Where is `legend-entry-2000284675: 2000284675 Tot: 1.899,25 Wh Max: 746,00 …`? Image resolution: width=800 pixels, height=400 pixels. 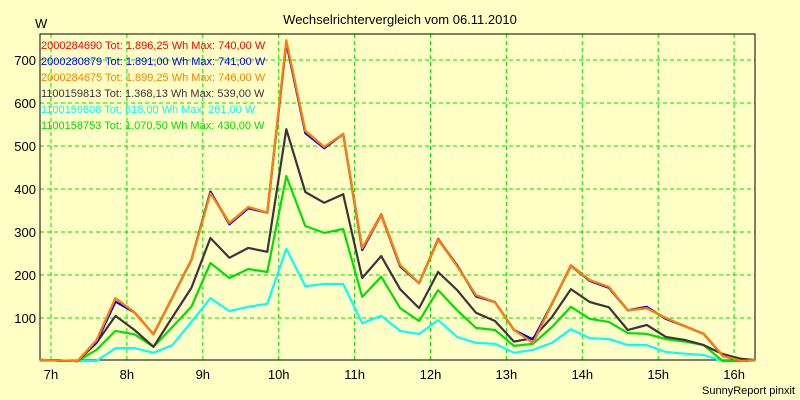 legend-entry-2000284675: 2000284675 Tot: 1.899,25 Wh Max: 746,00 … is located at coordinates (153, 78).